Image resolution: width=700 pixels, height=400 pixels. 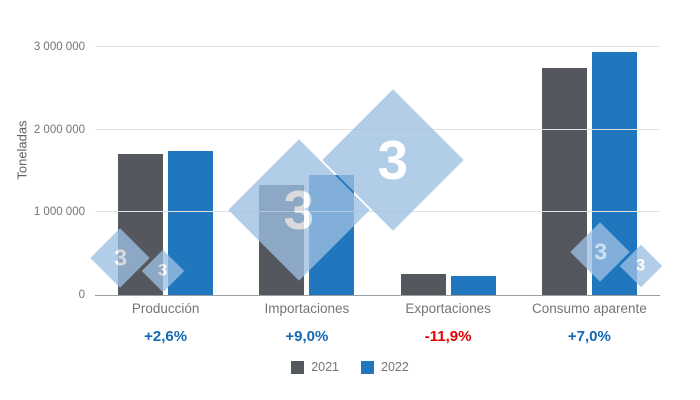 I want to click on variation-label: +7,0%, so click(x=589, y=336).